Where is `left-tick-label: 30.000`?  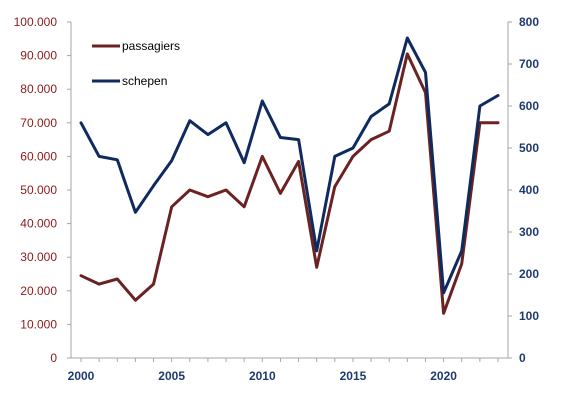 left-tick-label: 30.000 is located at coordinates (38, 257).